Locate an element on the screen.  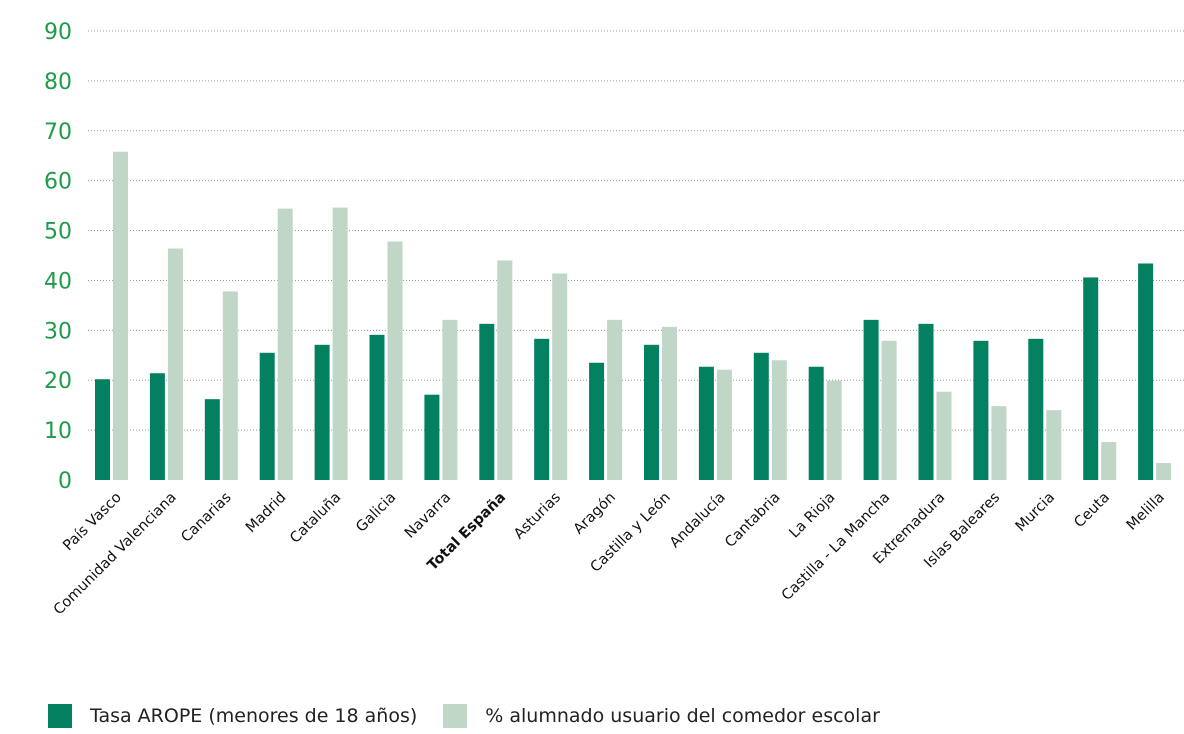
y-axis-ticks: 0 10 20 30 40 50 60 70 80 90 is located at coordinates (58, 257).